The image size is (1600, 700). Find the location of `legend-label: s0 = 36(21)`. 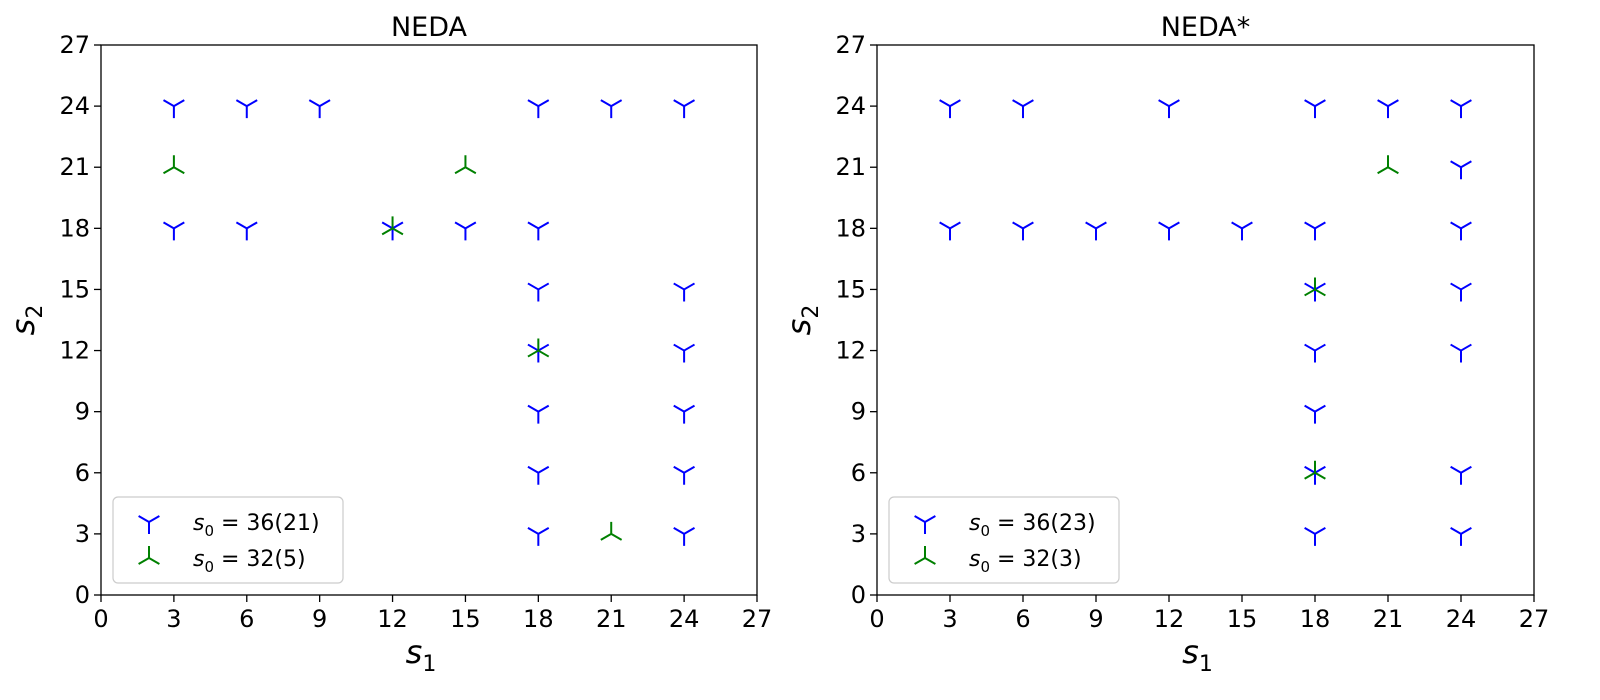

legend-label: s0 = 36(21) is located at coordinates (256, 525).